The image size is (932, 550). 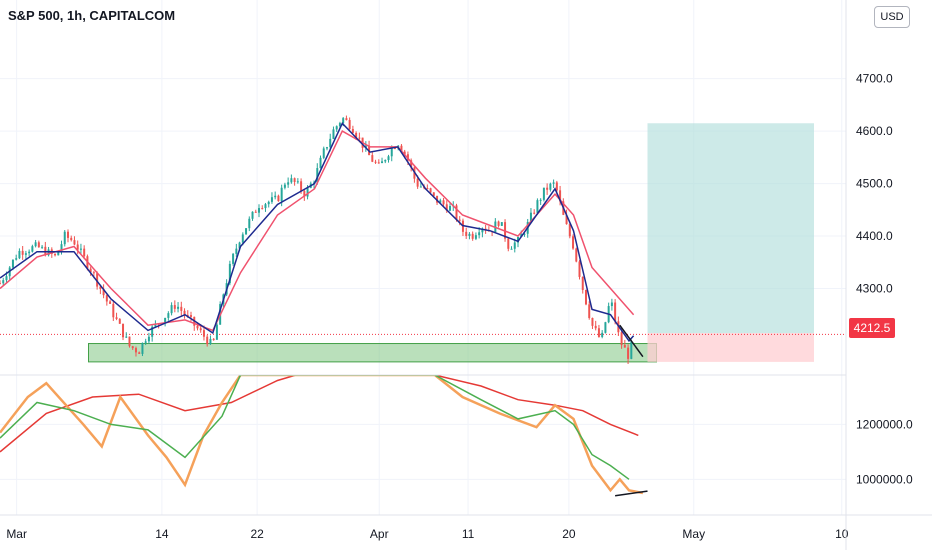 I want to click on x-tick-label: May, so click(x=693, y=534).